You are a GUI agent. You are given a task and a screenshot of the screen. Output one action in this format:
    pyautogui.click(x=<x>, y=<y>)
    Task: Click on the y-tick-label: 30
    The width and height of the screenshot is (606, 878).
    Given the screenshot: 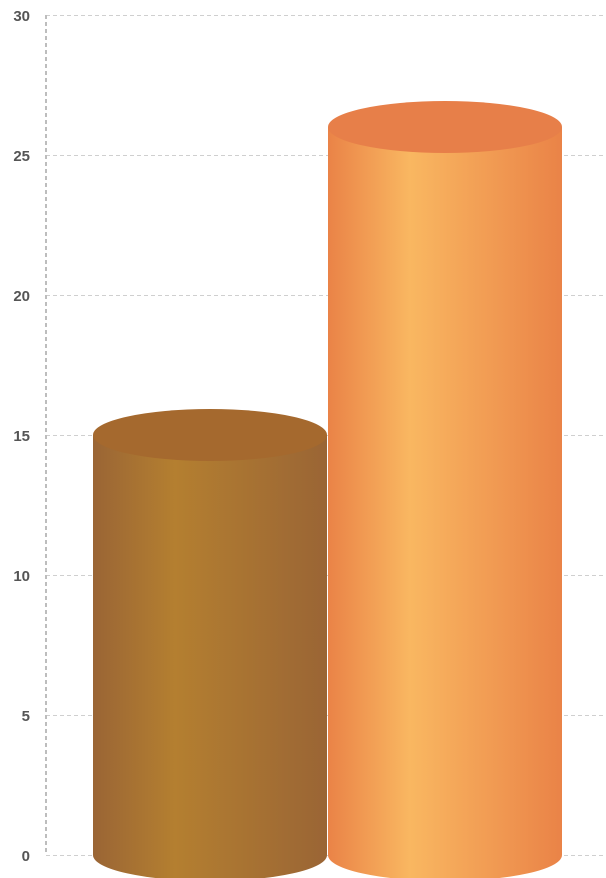 What is the action you would take?
    pyautogui.click(x=21, y=16)
    